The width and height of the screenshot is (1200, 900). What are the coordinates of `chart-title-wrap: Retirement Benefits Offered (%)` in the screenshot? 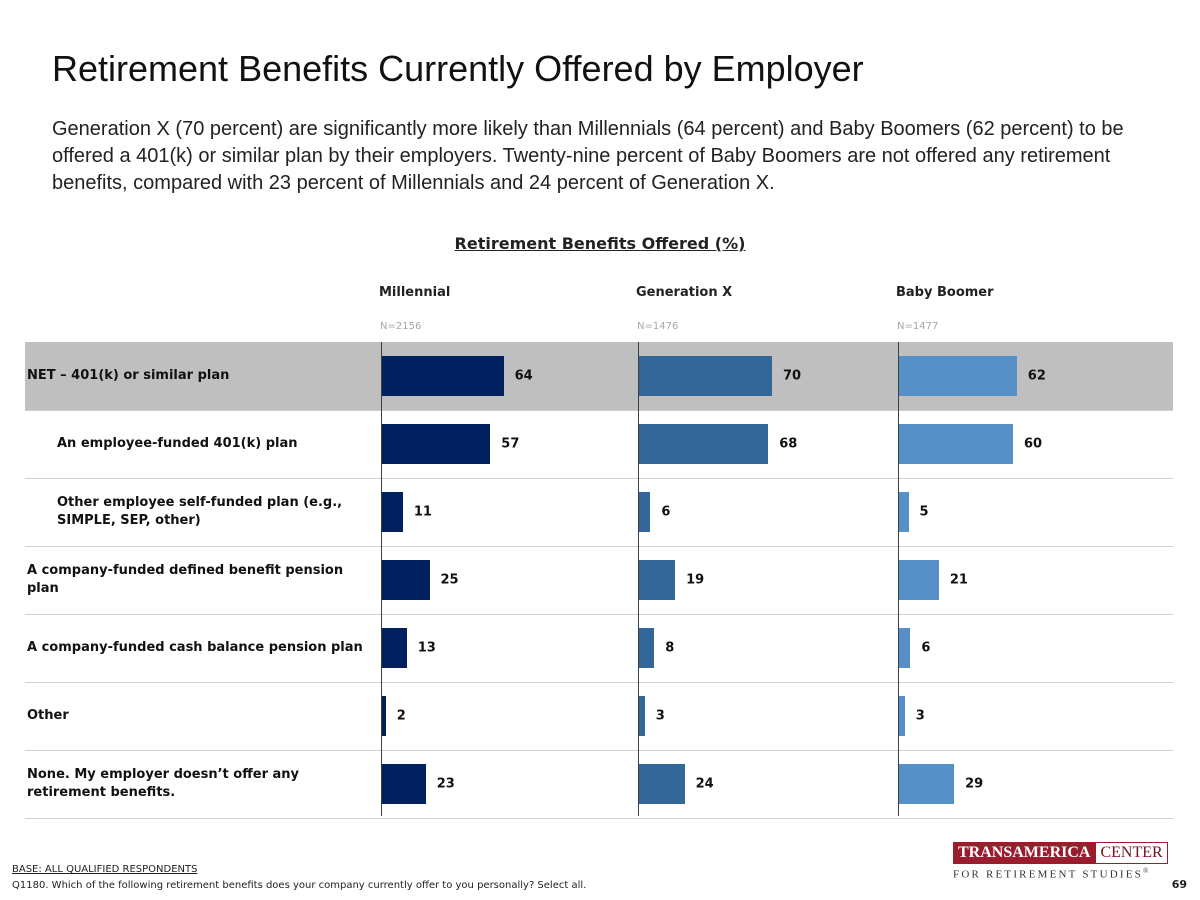 It's located at (600, 244).